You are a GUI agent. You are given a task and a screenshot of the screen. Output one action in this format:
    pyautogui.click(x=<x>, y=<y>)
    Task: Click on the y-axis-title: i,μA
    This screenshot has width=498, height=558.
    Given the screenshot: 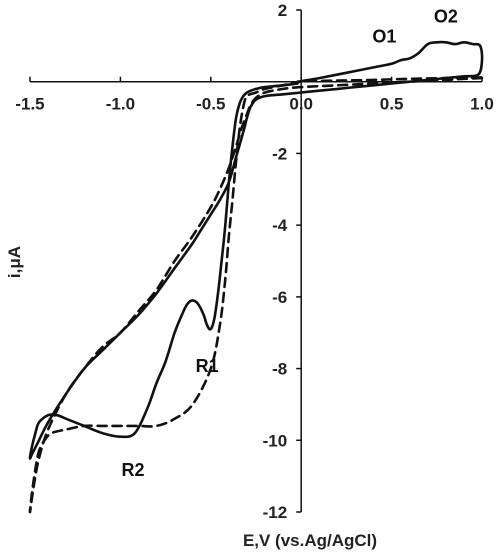 What is the action you would take?
    pyautogui.click(x=14, y=262)
    